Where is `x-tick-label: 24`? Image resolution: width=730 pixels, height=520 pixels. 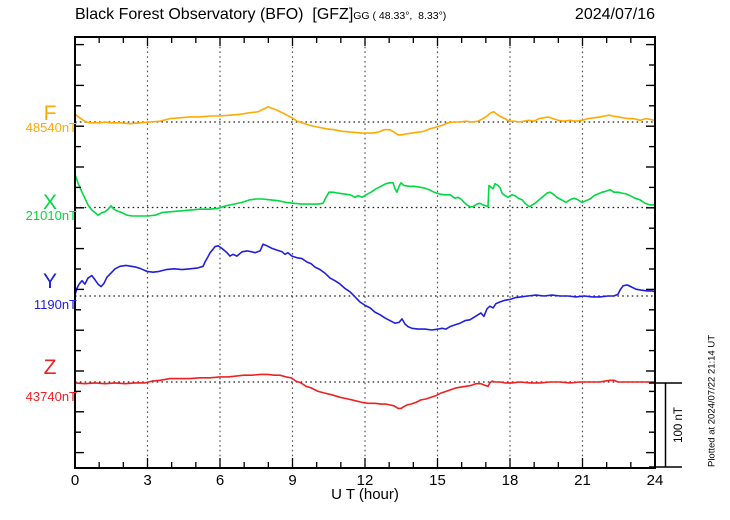 x-tick-label: 24 is located at coordinates (655, 480).